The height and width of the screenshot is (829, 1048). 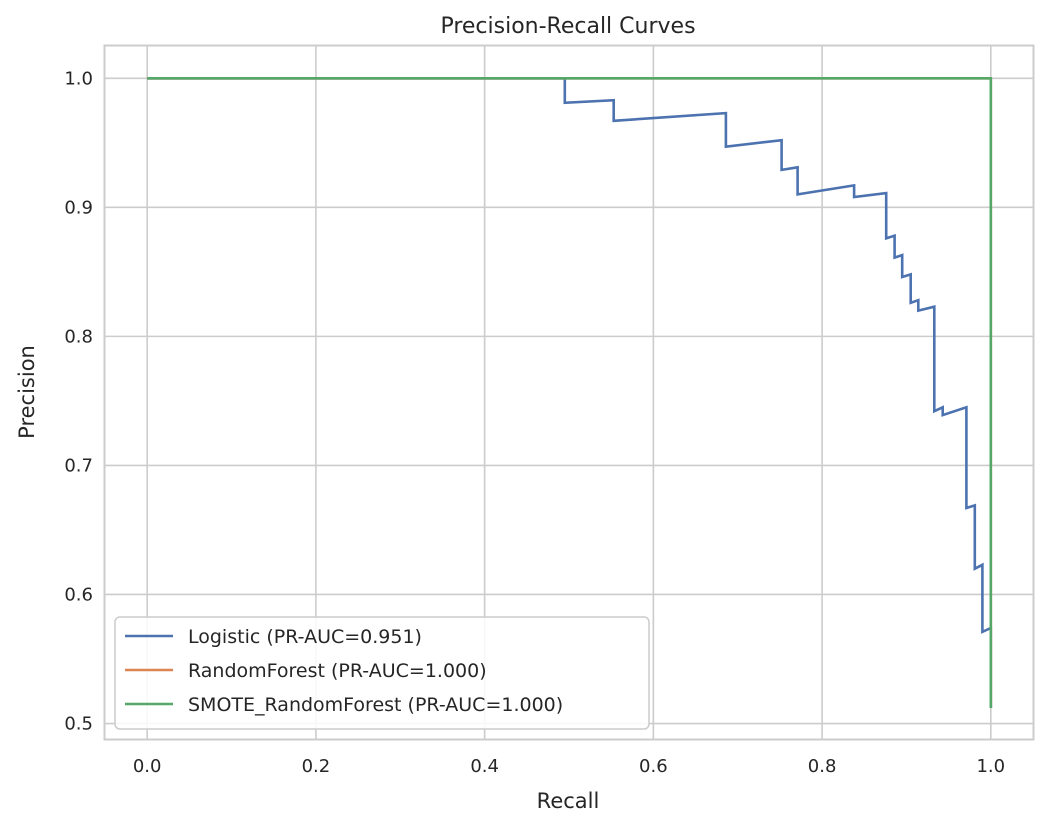 What do you see at coordinates (375, 705) in the screenshot?
I see `legend-entry-2: SMOTE_RandomForest (PR-AUC=1.000)` at bounding box center [375, 705].